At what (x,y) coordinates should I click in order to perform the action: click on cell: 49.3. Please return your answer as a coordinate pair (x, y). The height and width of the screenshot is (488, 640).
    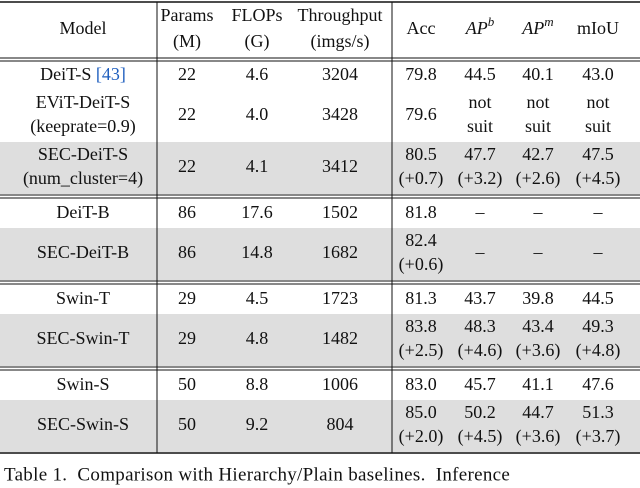
    Looking at the image, I should click on (598, 326).